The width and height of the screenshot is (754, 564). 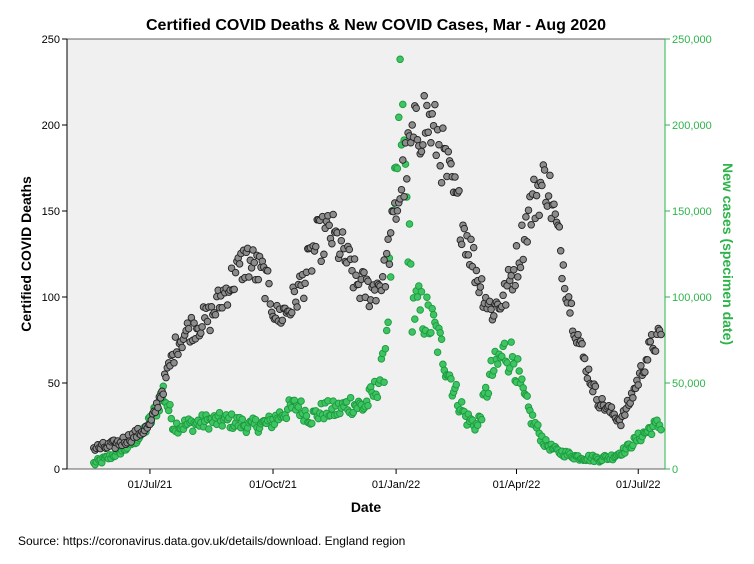 I want to click on x-tick-label: 01/Oct/21, so click(x=273, y=485).